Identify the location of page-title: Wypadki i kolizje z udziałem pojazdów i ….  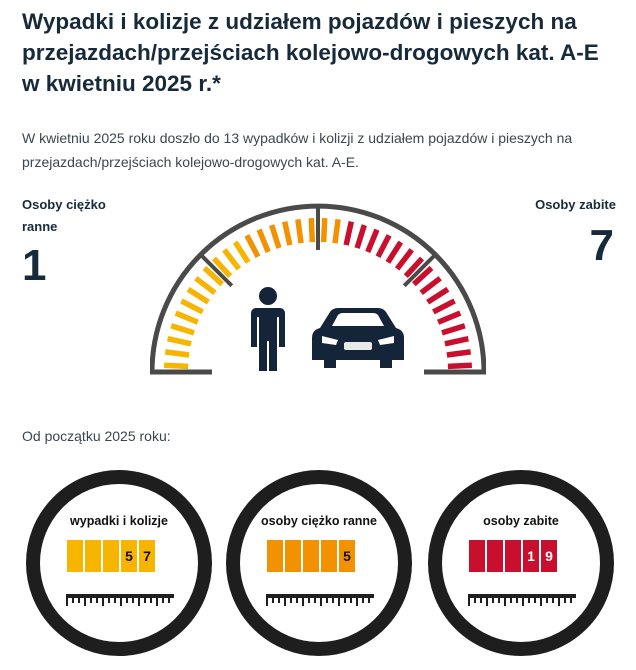
(310, 52).